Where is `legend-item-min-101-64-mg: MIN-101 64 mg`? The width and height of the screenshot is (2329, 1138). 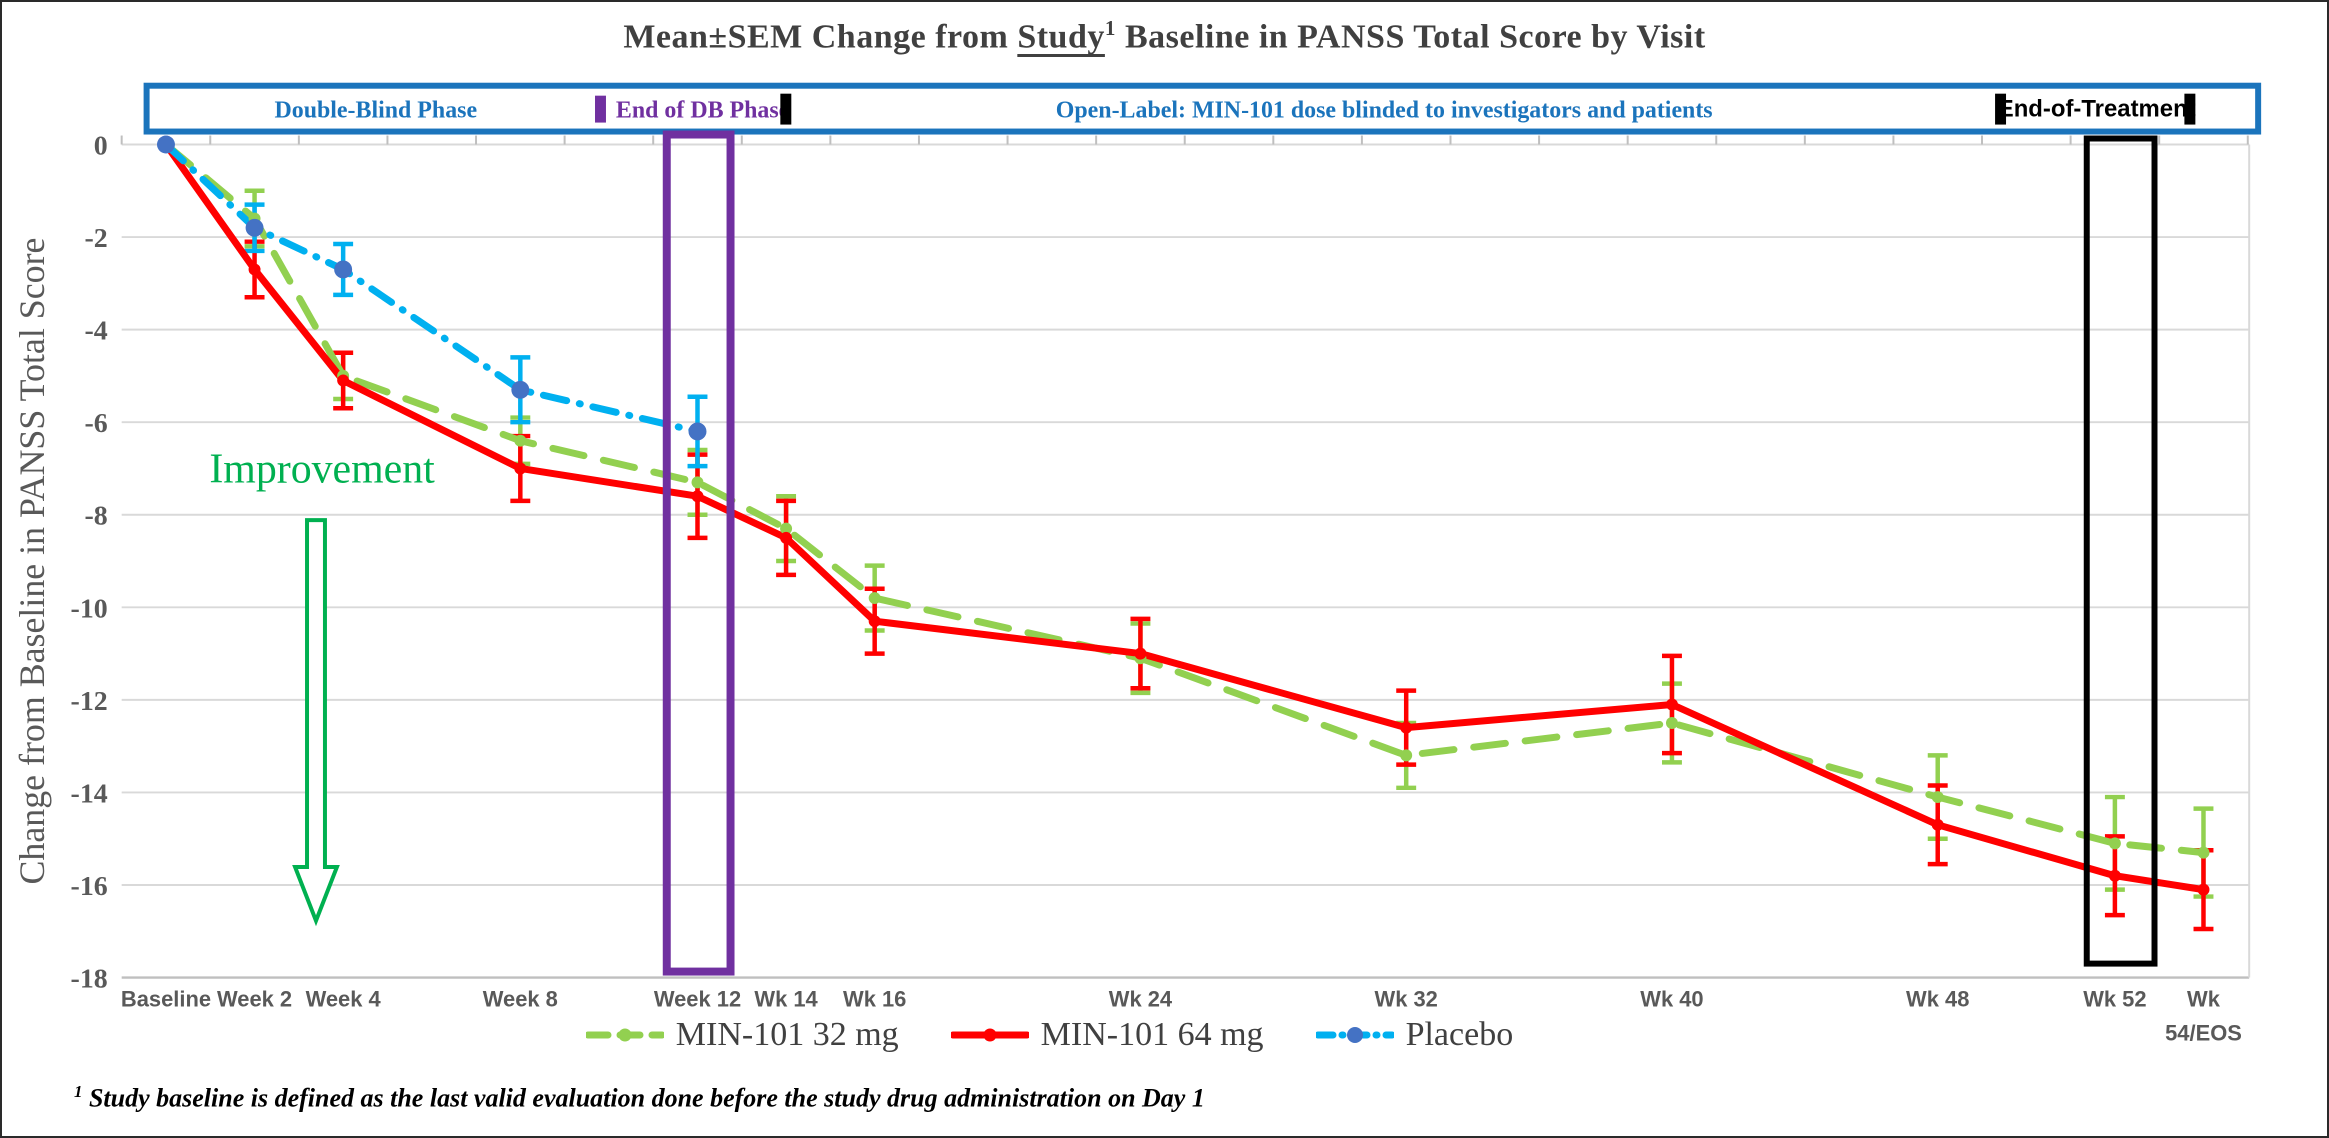
legend-item-min-101-64-mg: MIN-101 64 mg is located at coordinates (1107, 1035).